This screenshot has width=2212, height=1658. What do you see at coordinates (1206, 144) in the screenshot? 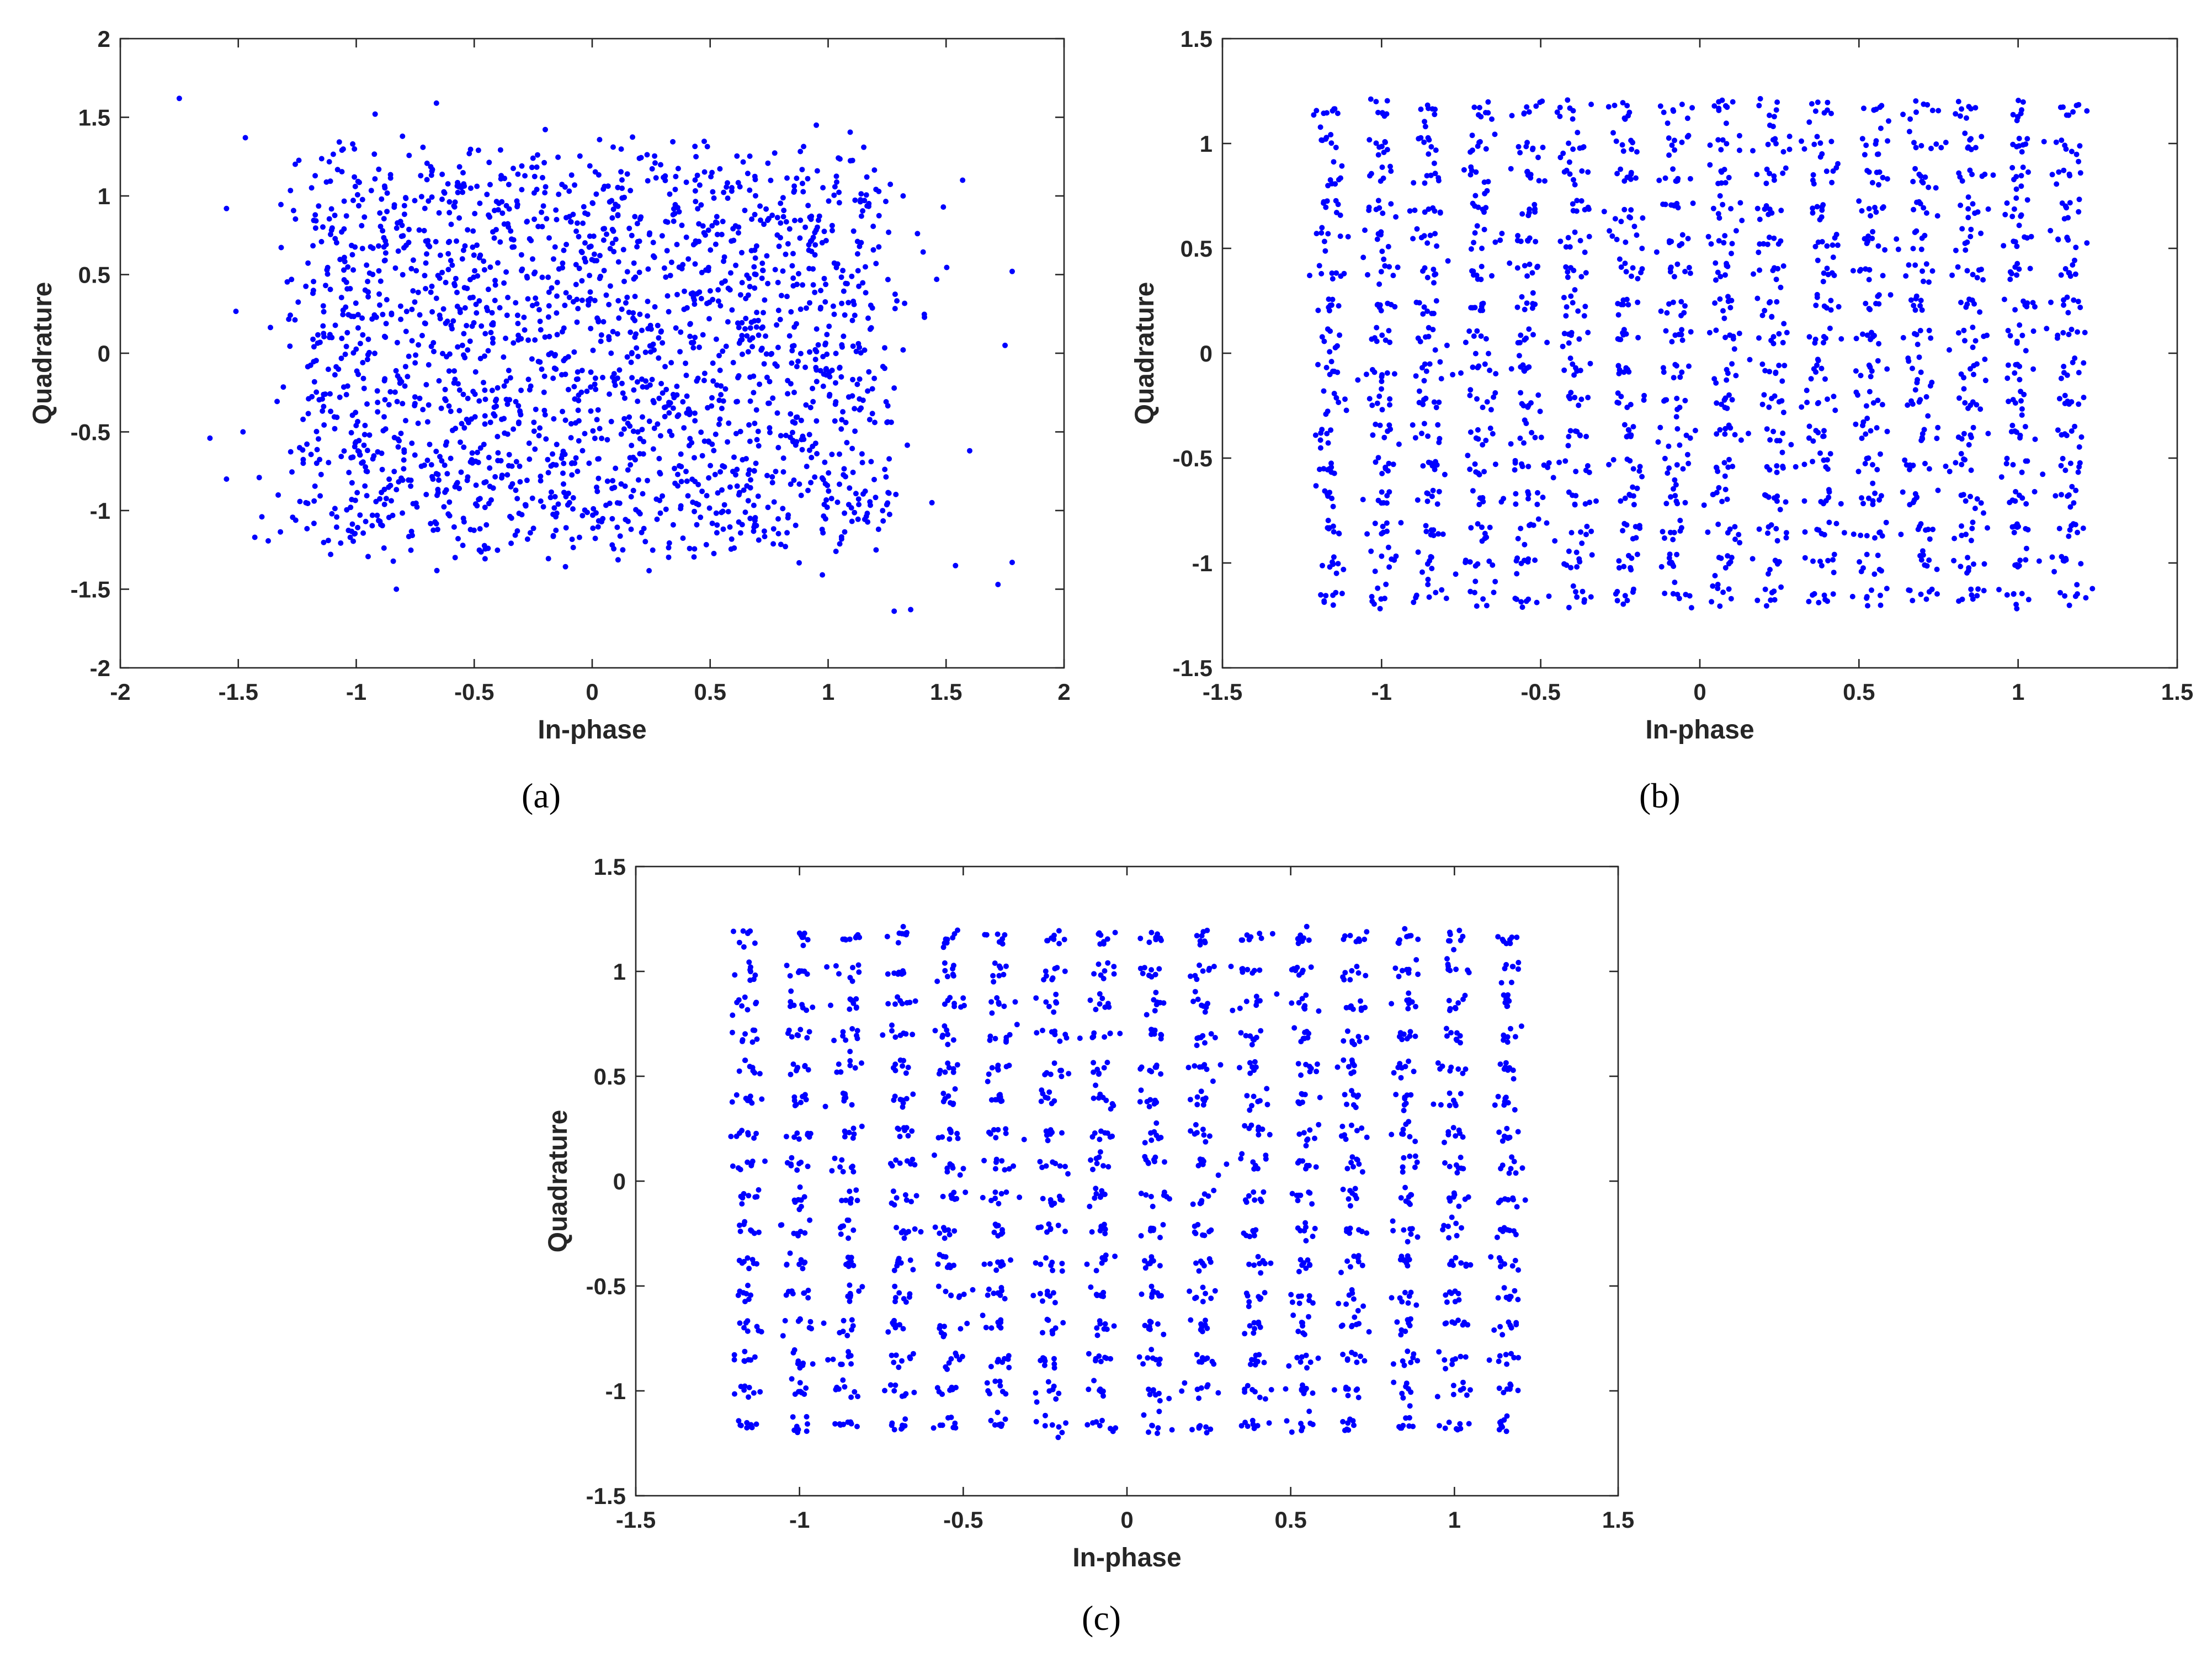
I see `y-tick-label: 1` at bounding box center [1206, 144].